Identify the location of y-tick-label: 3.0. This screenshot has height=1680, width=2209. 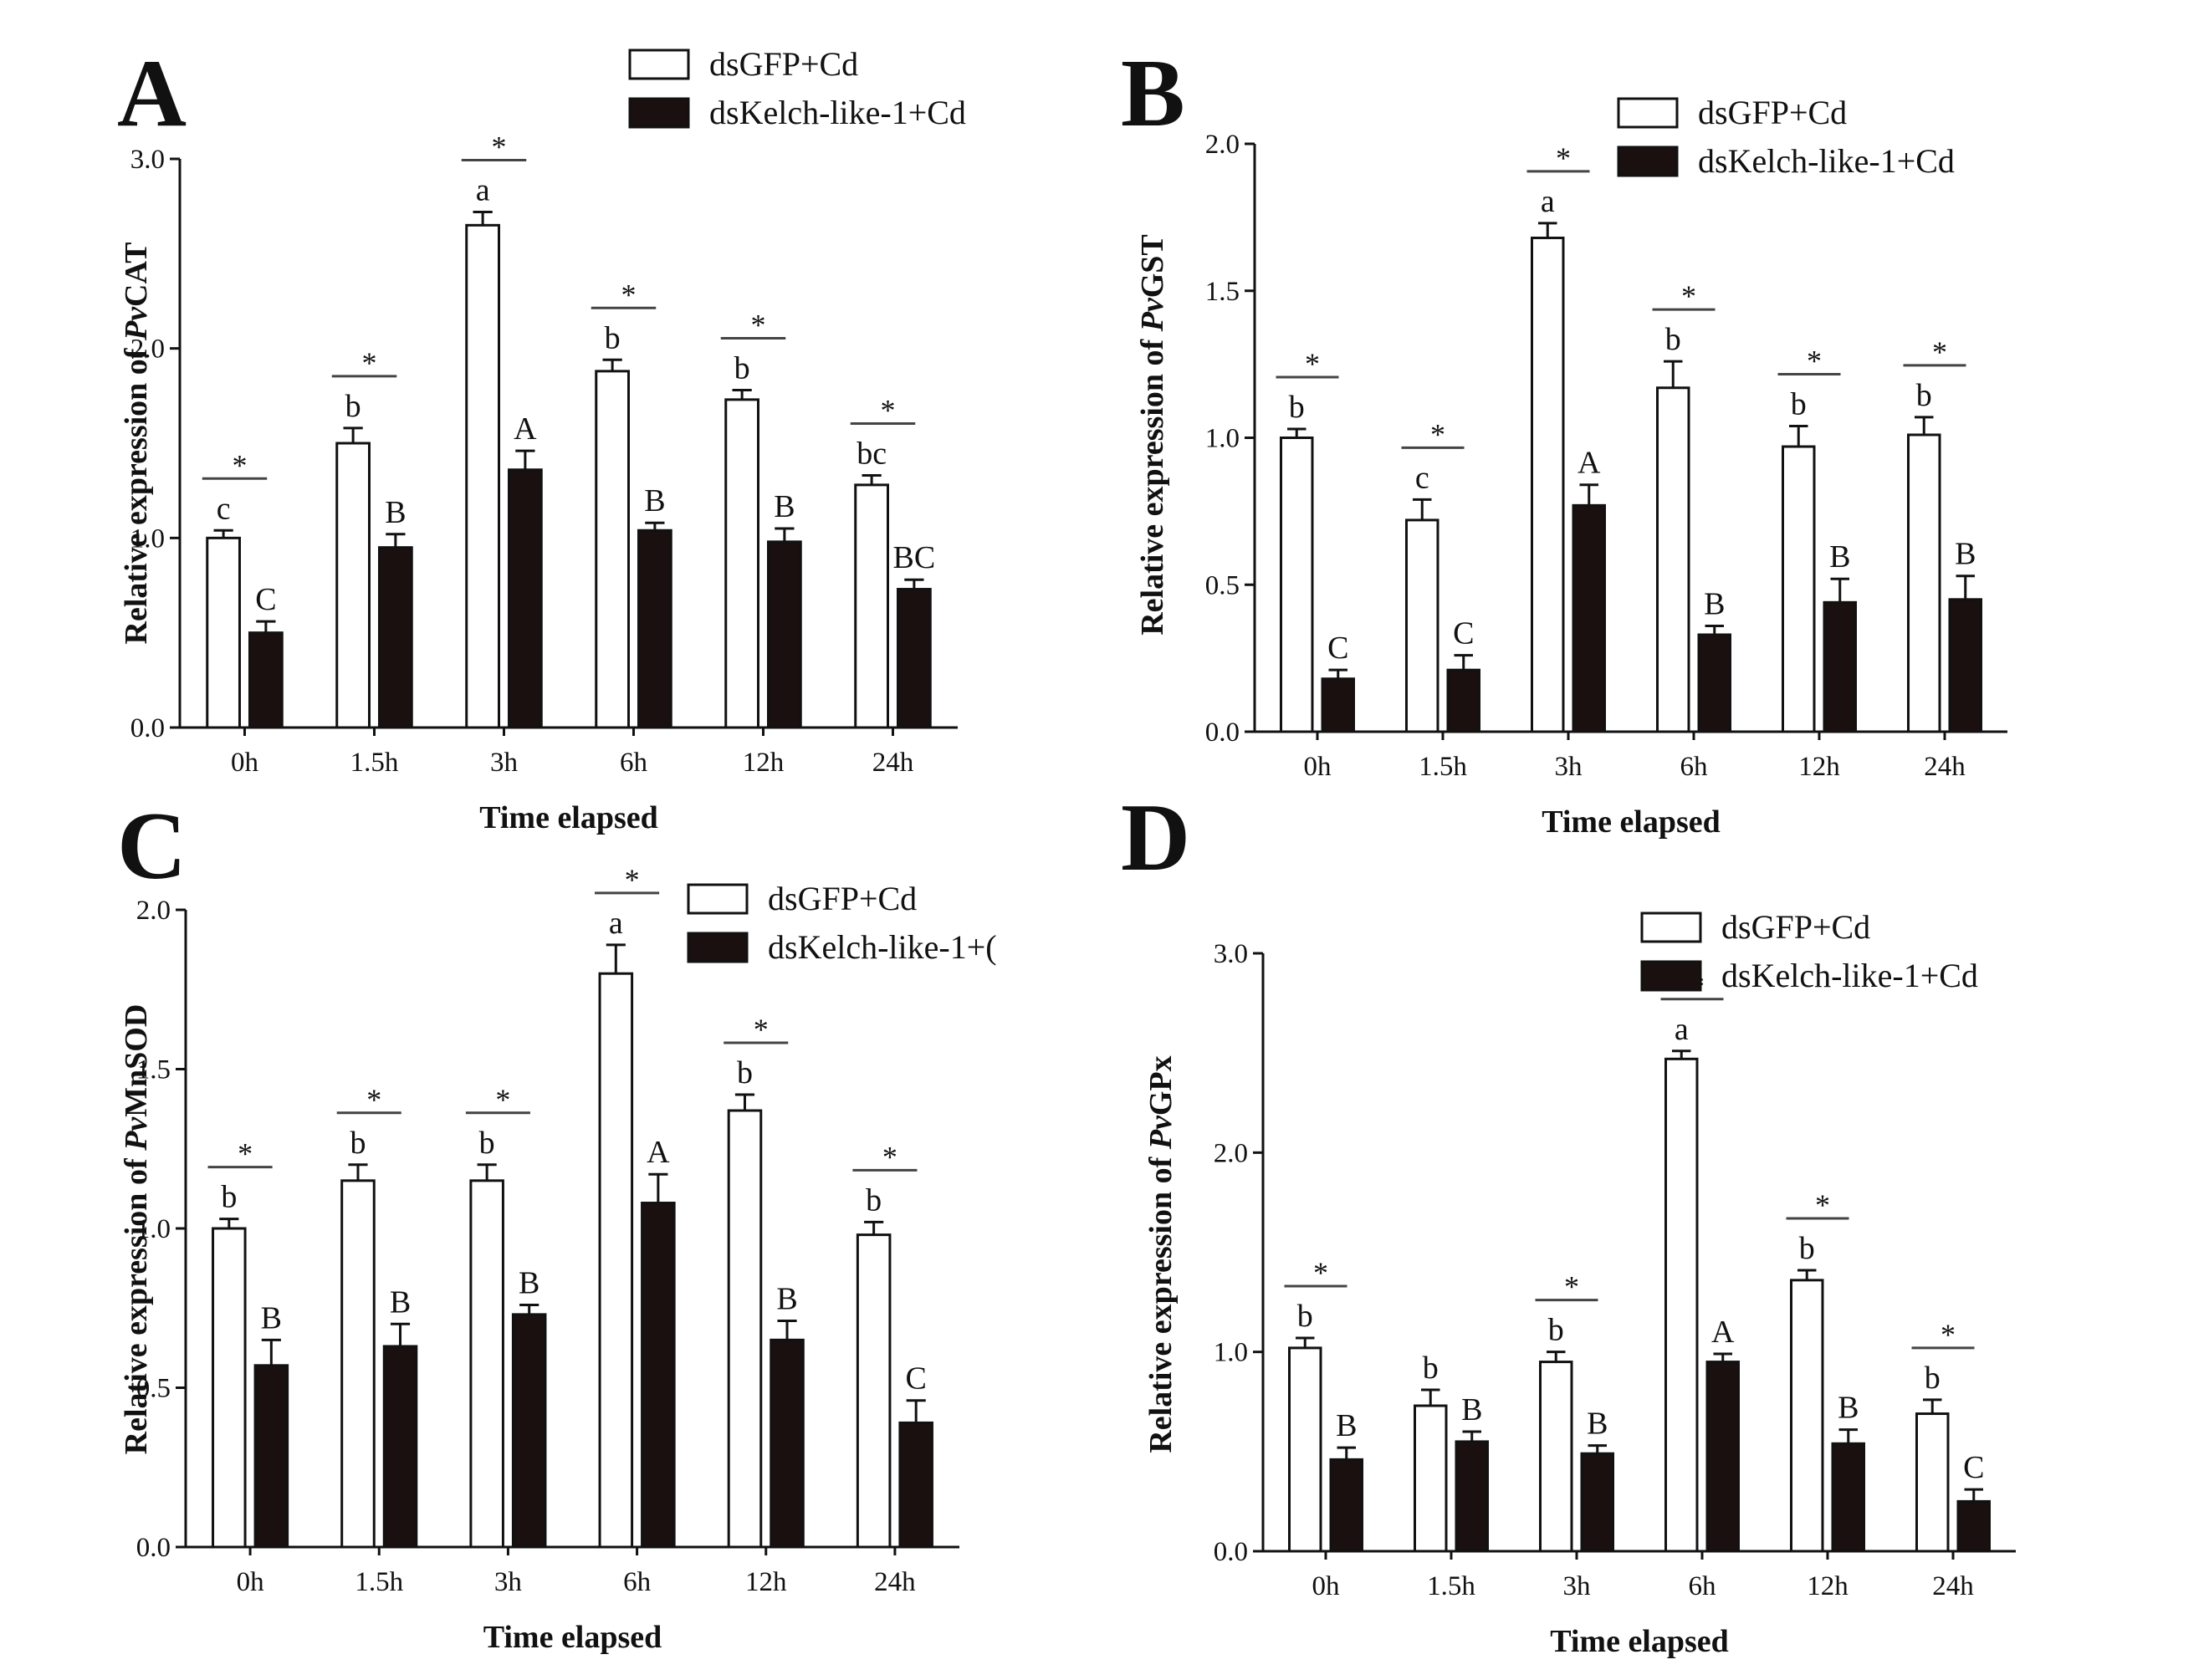
(1231, 954).